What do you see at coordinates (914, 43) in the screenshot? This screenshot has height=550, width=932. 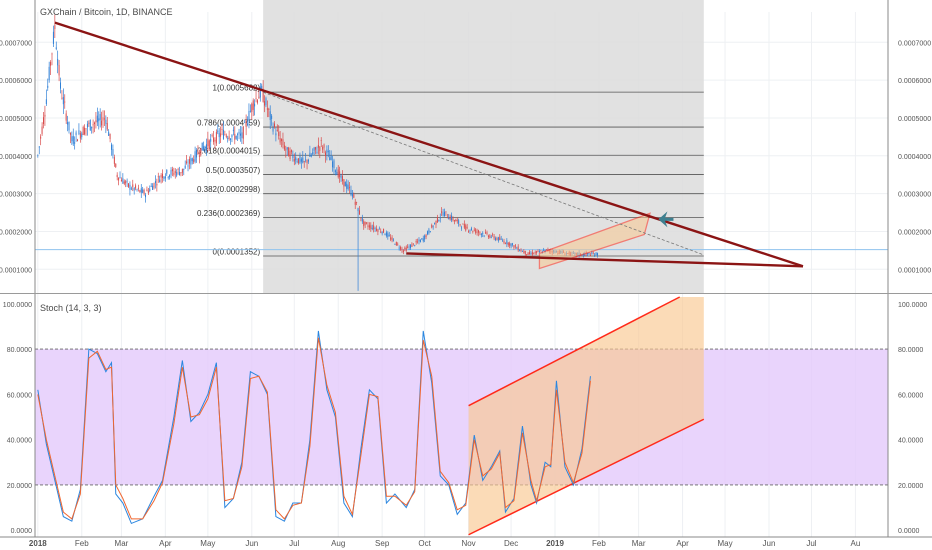 I see `price-axis-label-right: 0.0007000` at bounding box center [914, 43].